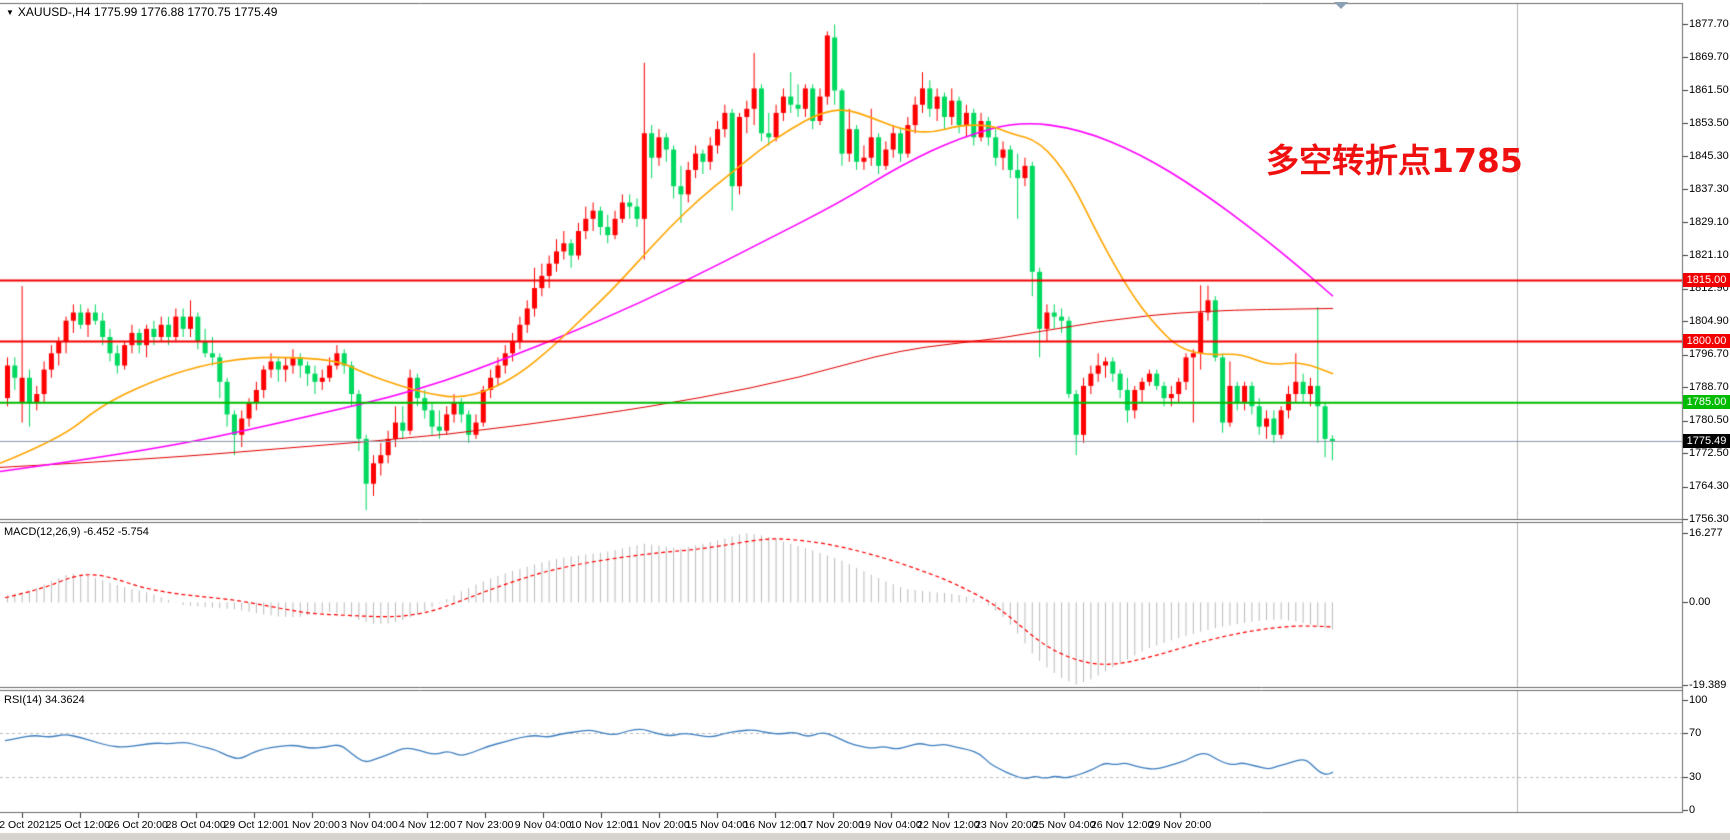 The image size is (1730, 840). Describe the element at coordinates (195, 825) in the screenshot. I see `time-axis-label: 28 Oct 04:00` at that location.